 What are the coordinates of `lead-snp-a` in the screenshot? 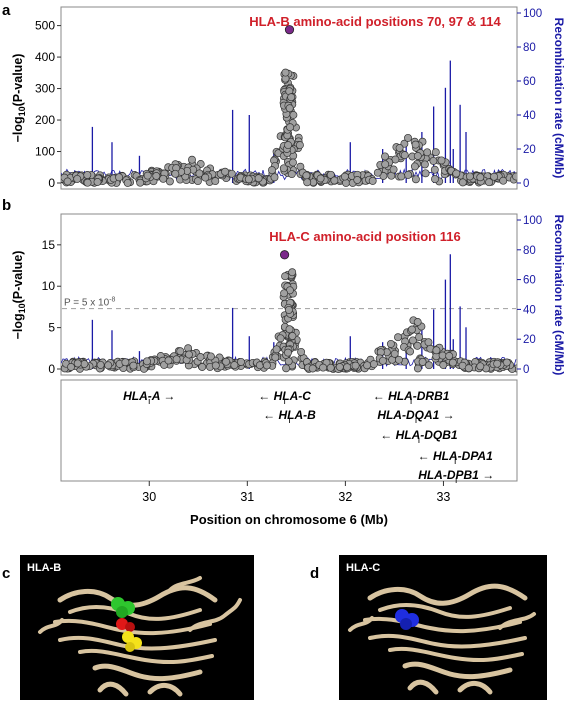 It's located at (289, 30).